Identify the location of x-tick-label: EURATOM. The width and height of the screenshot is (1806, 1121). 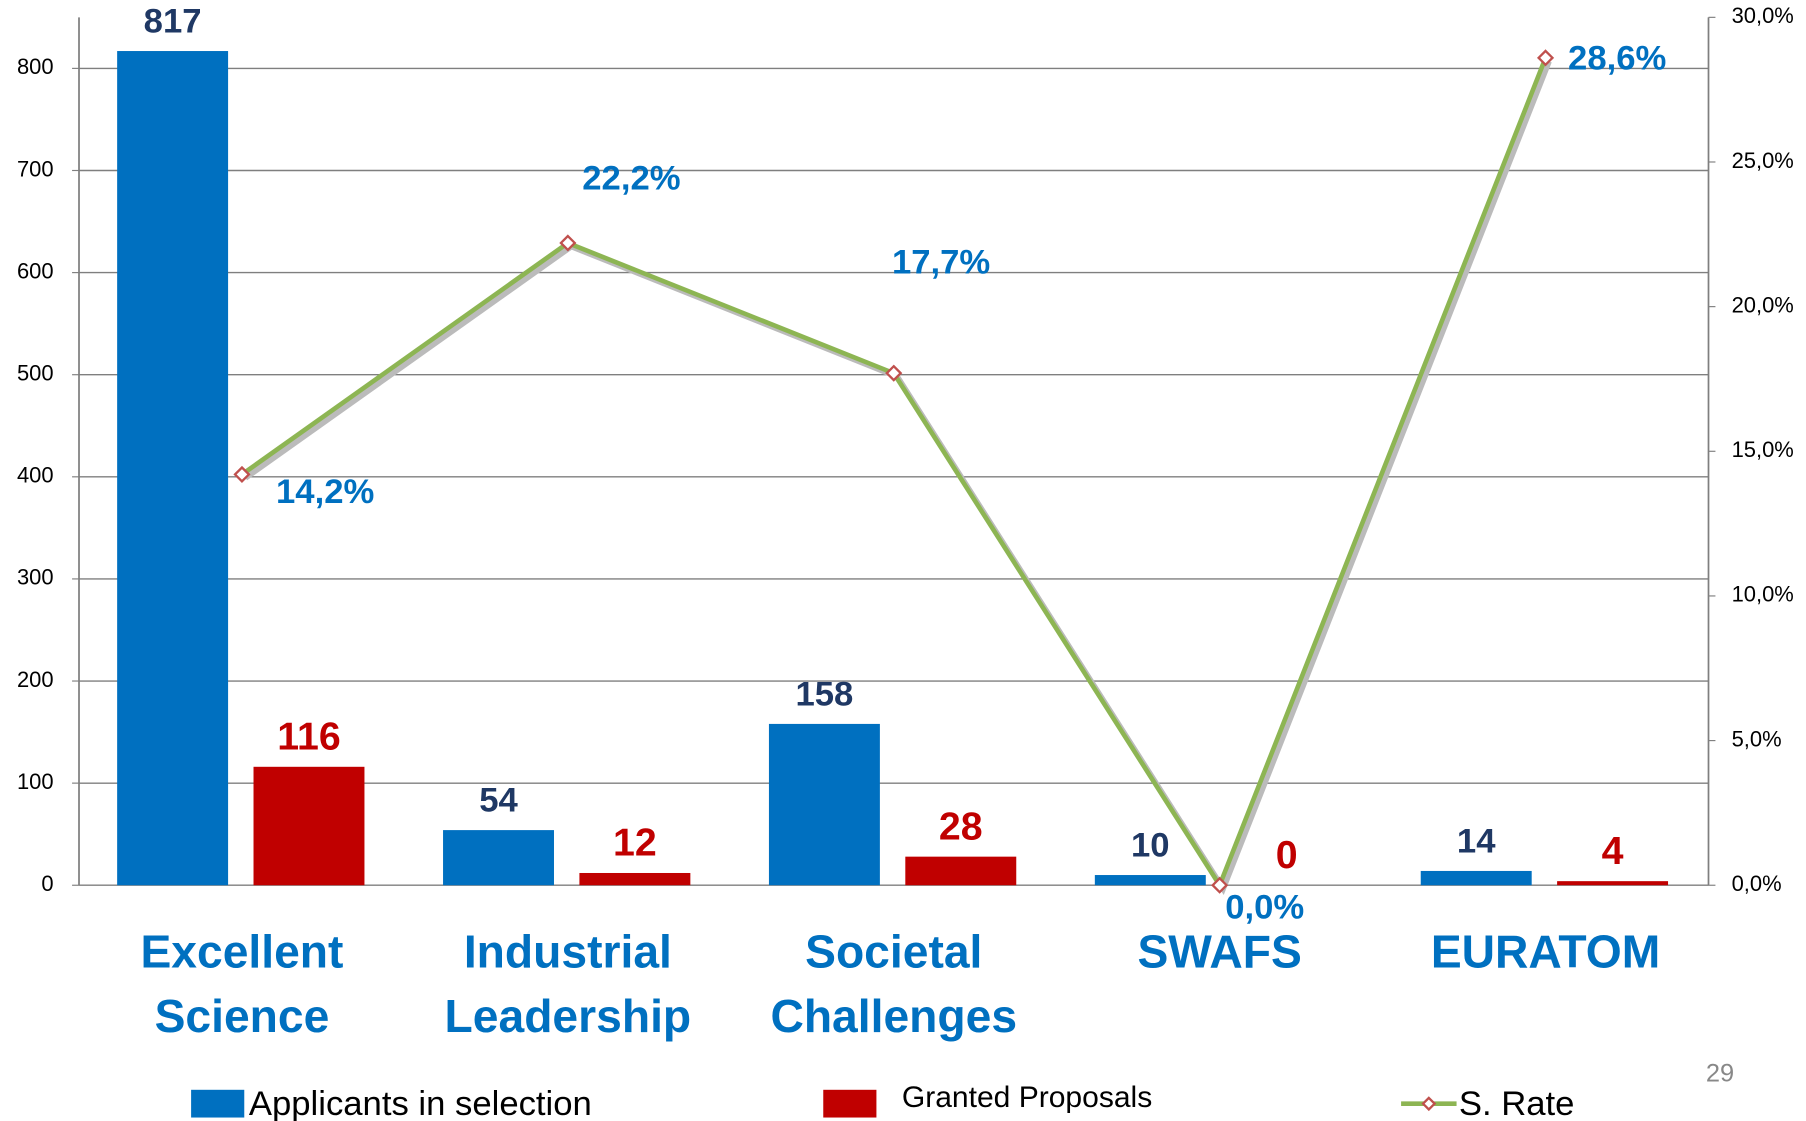
(1545, 952).